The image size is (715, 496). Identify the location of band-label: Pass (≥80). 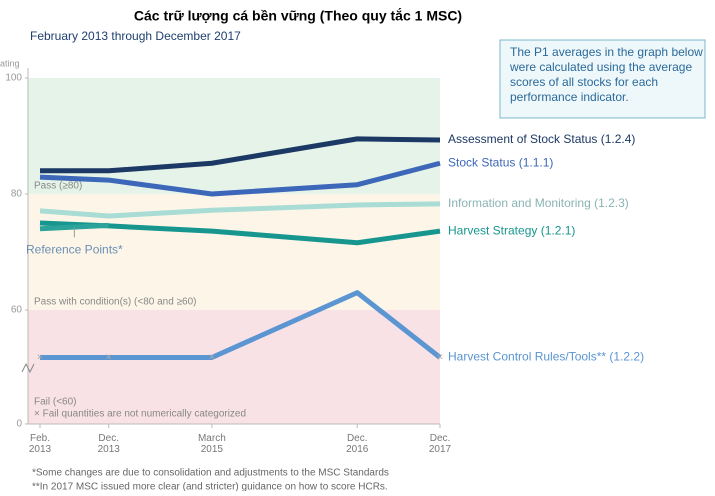
(58, 186).